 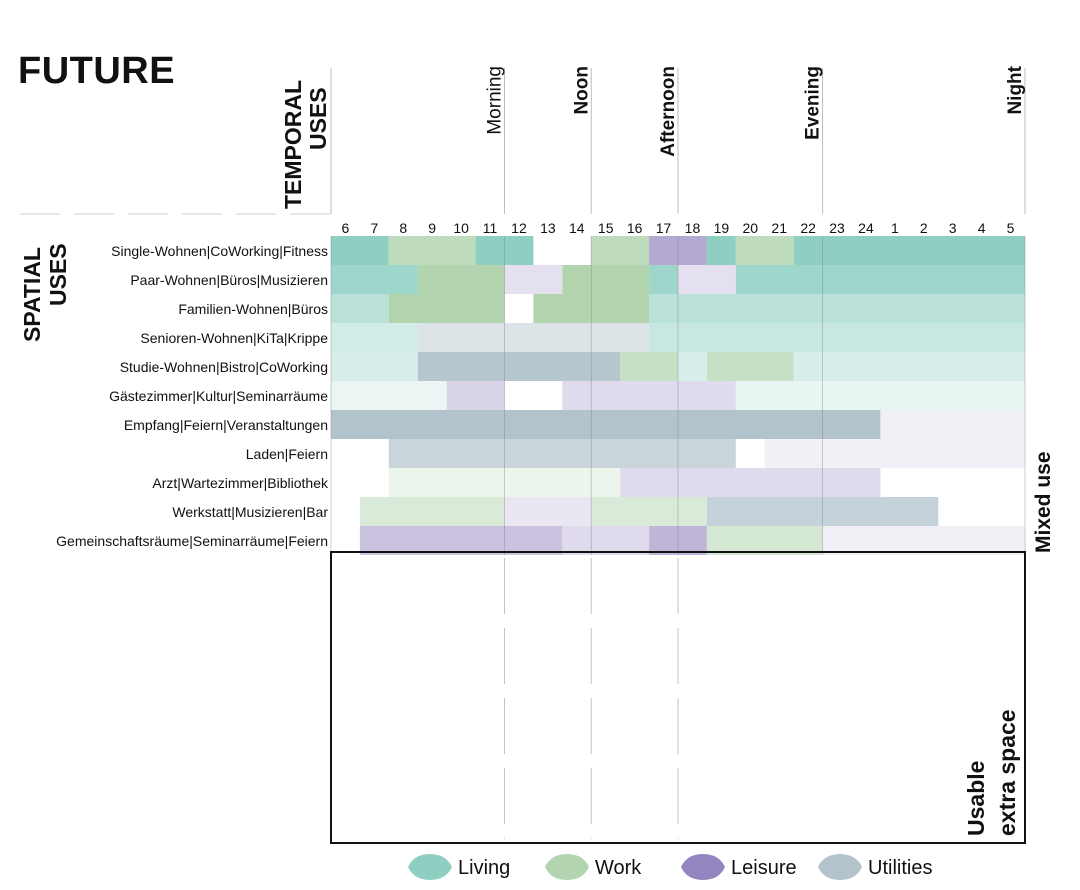 I want to click on day-period-label: Evening, so click(x=813, y=103).